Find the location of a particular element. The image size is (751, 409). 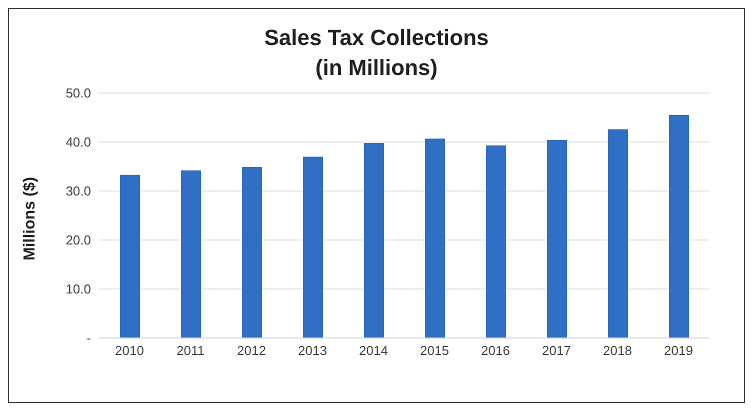

x-tick-label: 2010 is located at coordinates (129, 350).